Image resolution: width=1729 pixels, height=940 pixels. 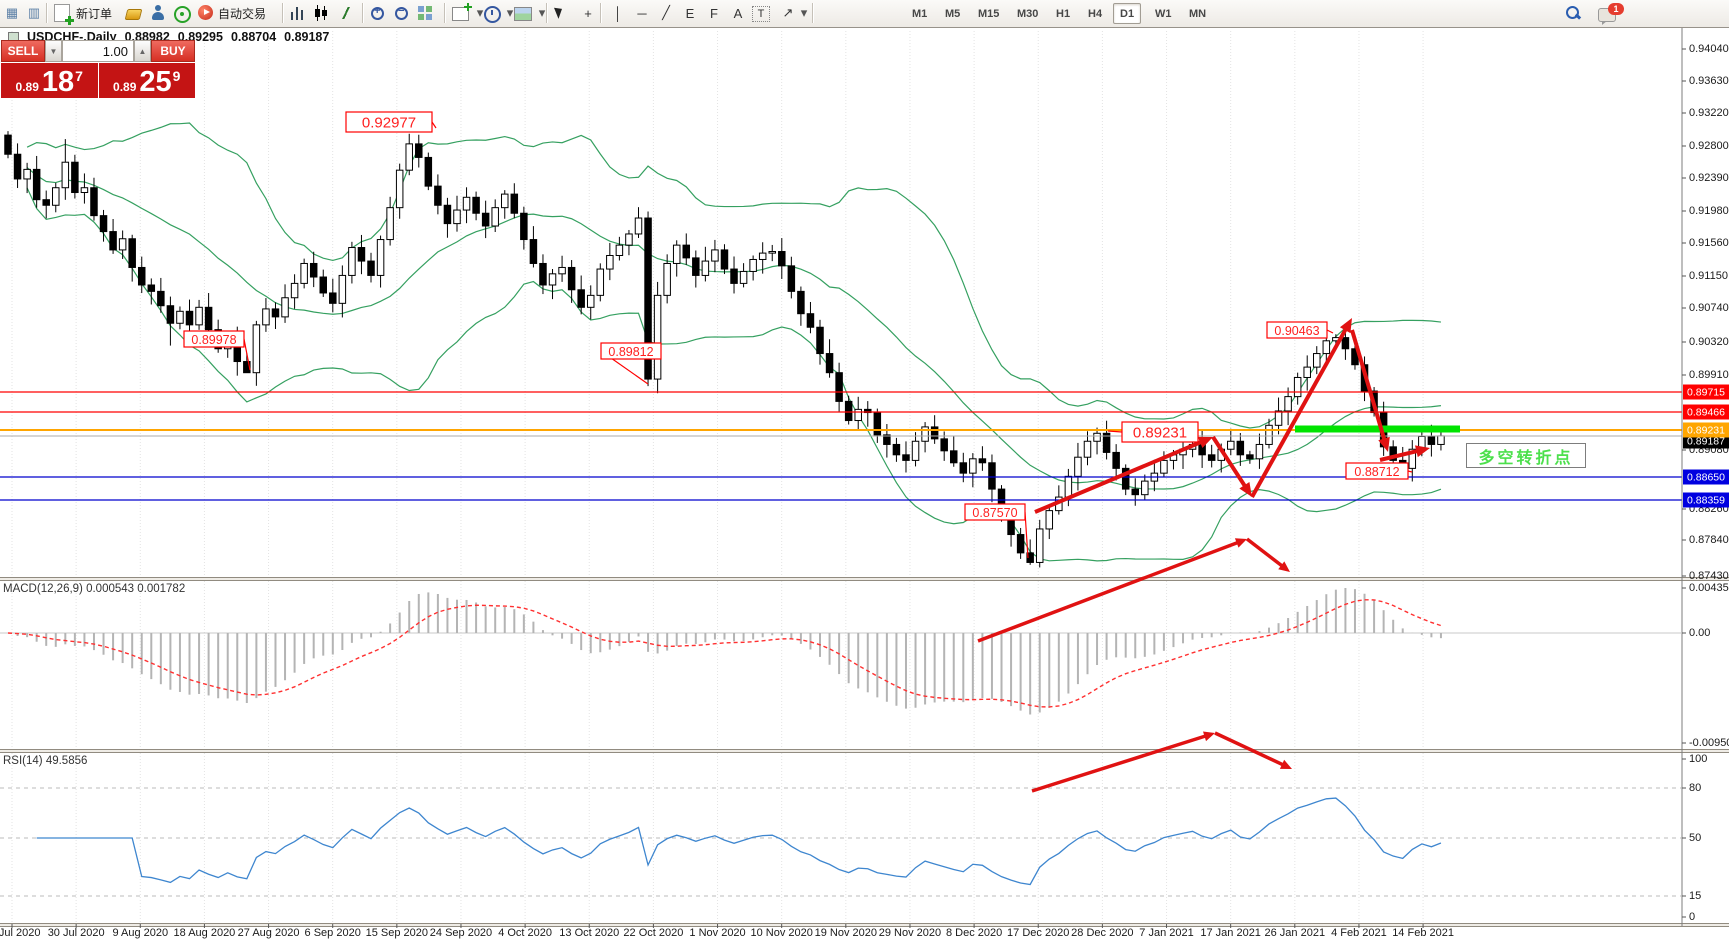 What do you see at coordinates (23, 51) in the screenshot?
I see `sell-button: SELL` at bounding box center [23, 51].